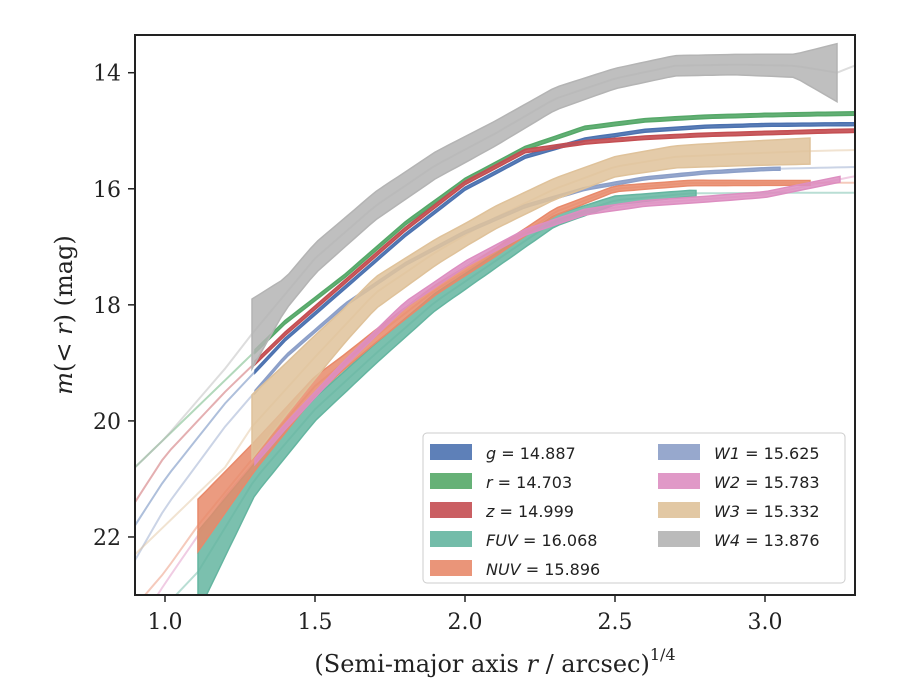  I want to click on x-axis-label-exponent: 1/4, so click(663, 654).